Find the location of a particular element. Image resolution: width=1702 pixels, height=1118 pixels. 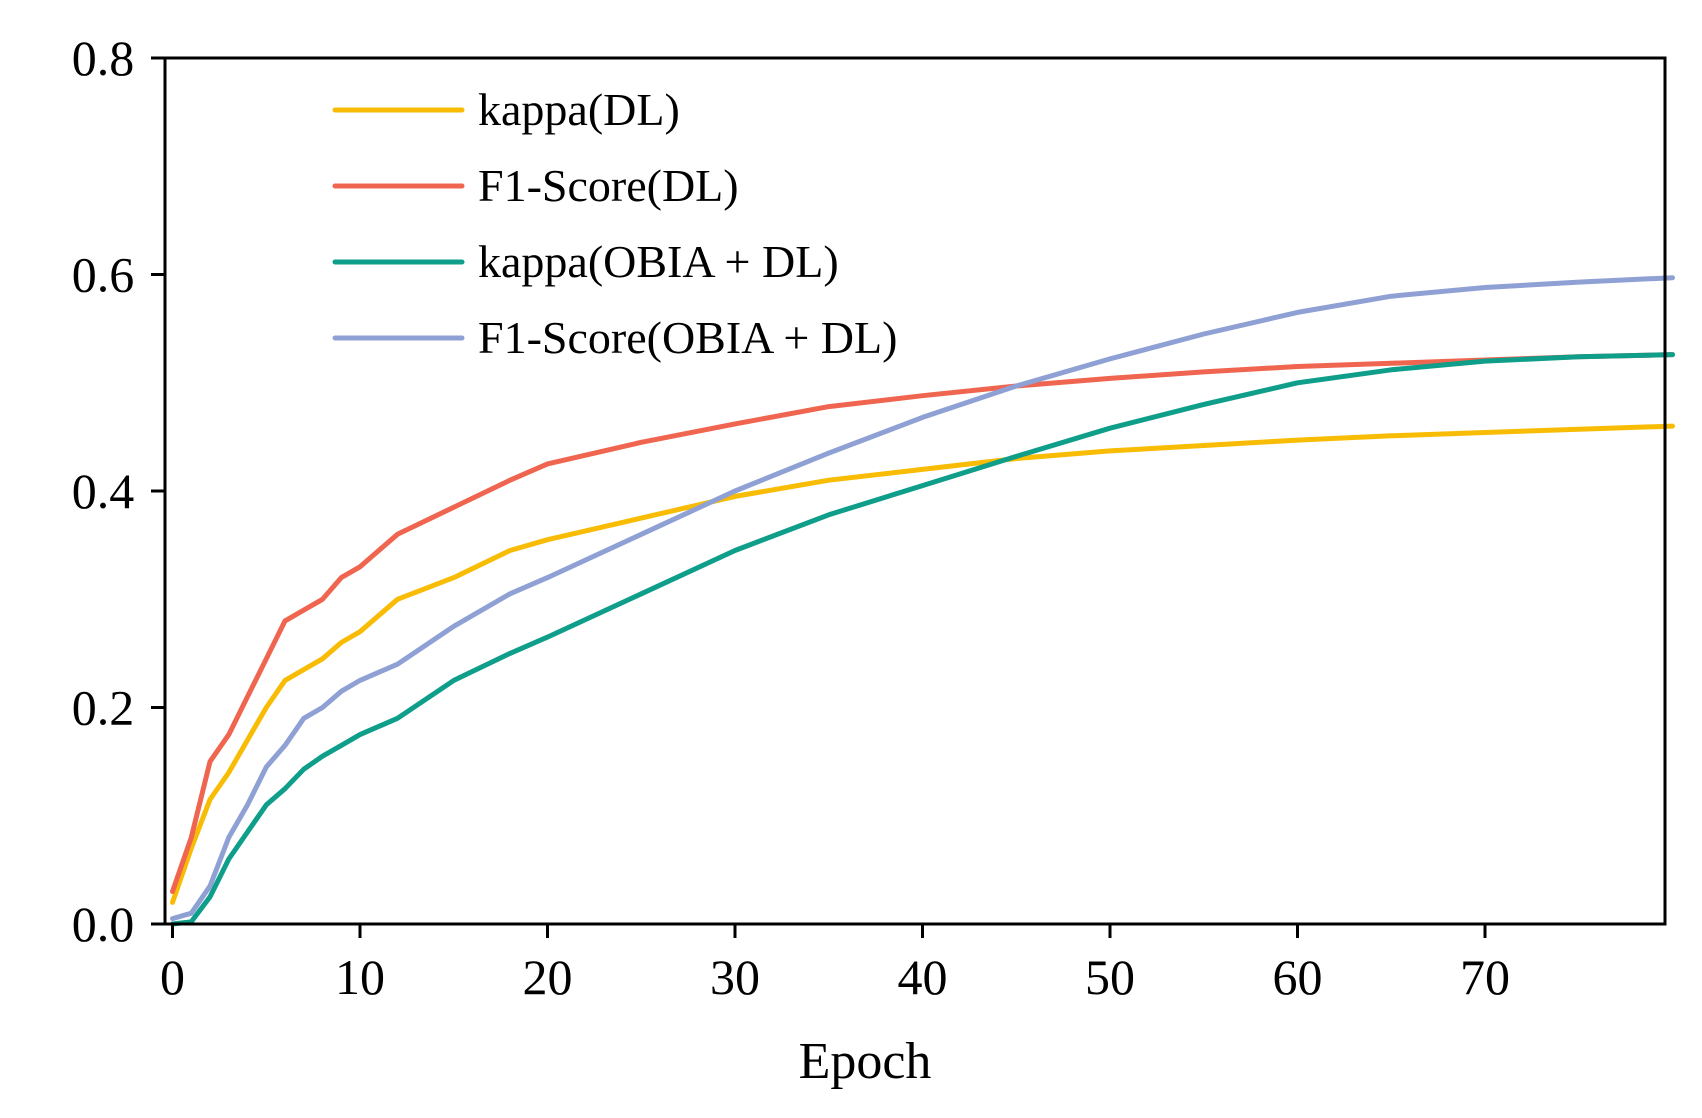

x-tick-label: 30 is located at coordinates (735, 977).